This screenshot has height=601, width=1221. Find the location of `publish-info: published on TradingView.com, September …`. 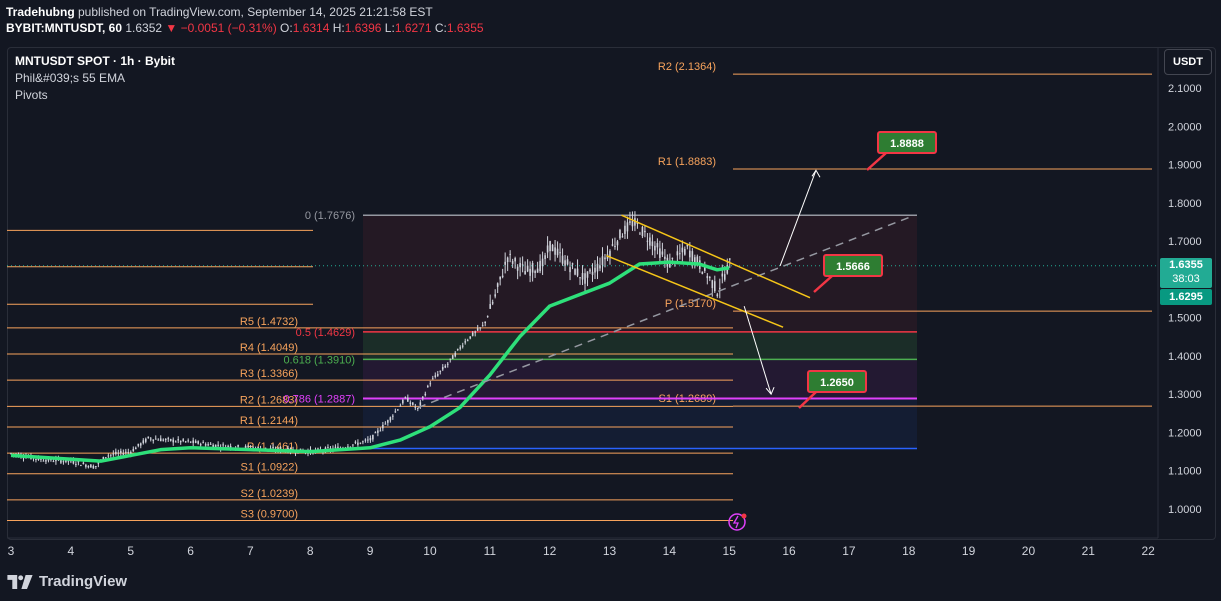

publish-info: published on TradingView.com, September … is located at coordinates (253, 12).